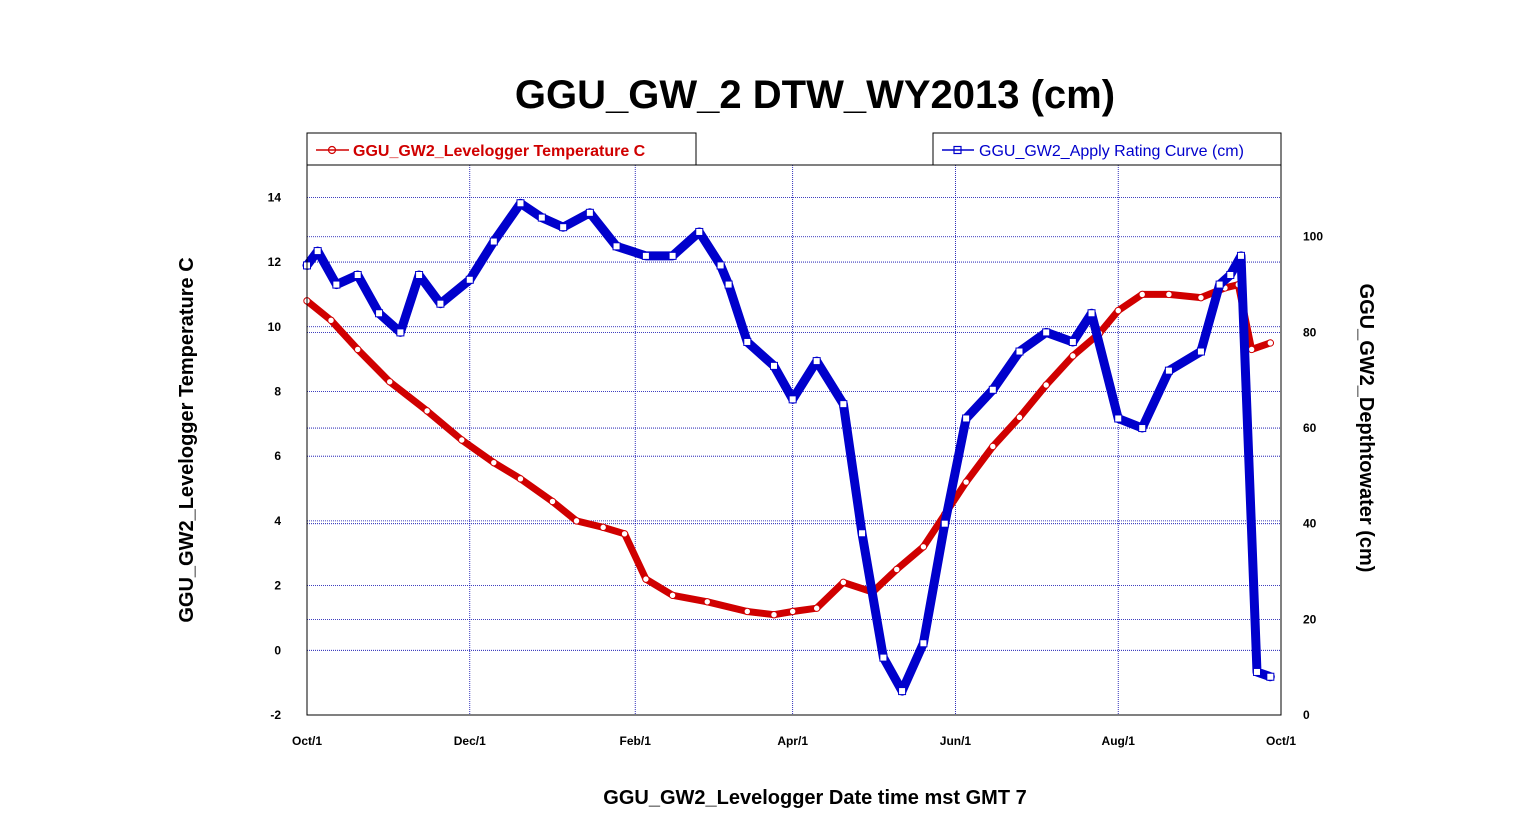 The image size is (1536, 824). I want to click on y2-tick-label: 60, so click(1310, 428).